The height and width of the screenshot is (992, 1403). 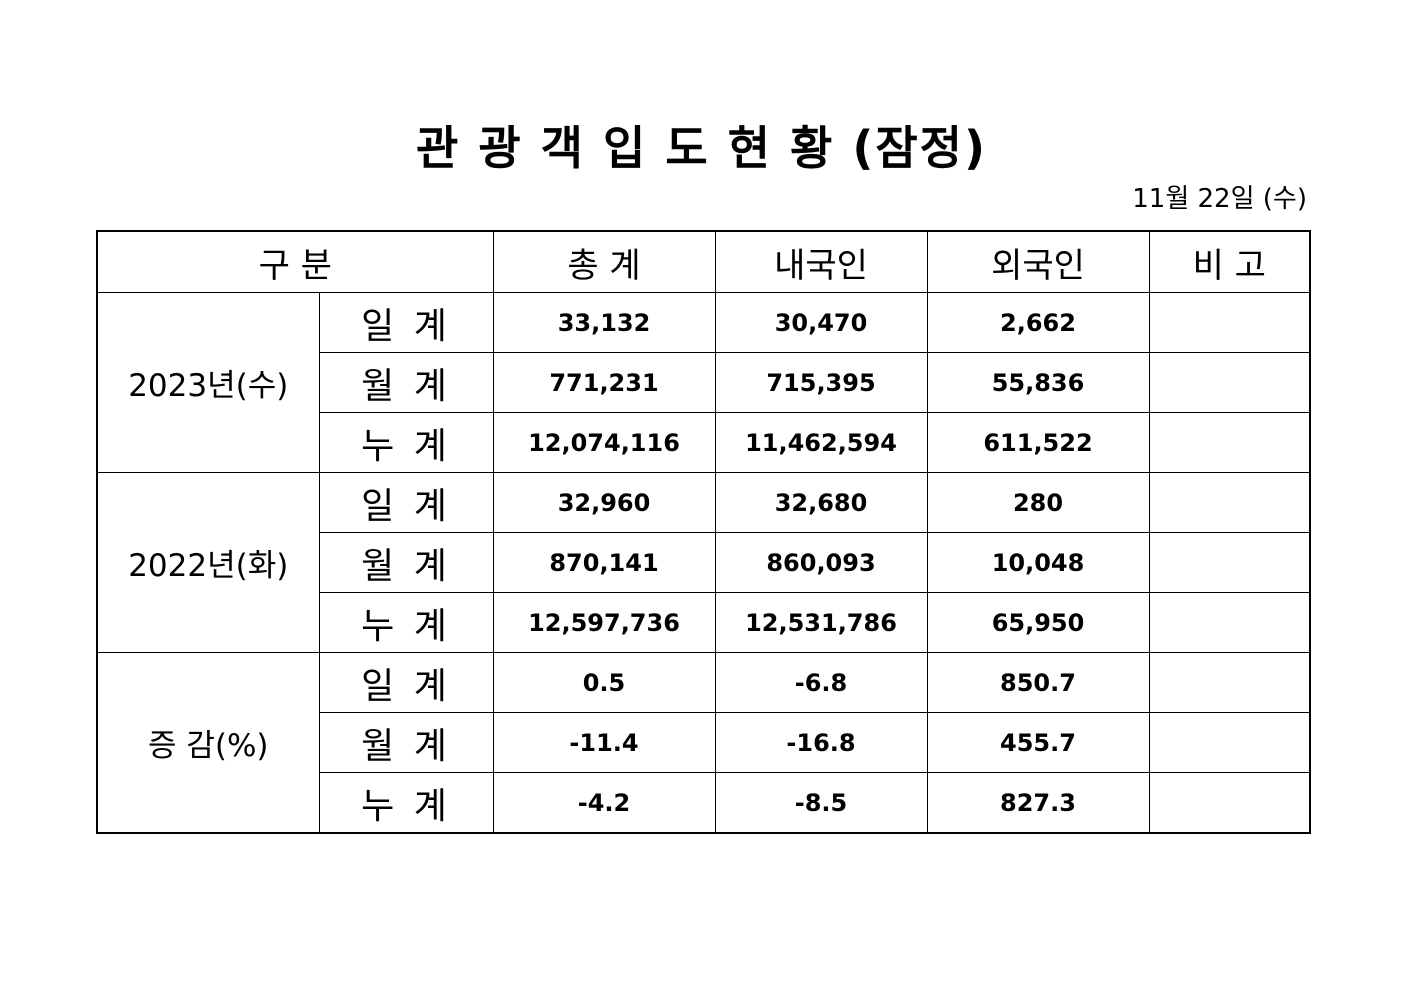 I want to click on value-cell: 860,093, so click(x=821, y=562).